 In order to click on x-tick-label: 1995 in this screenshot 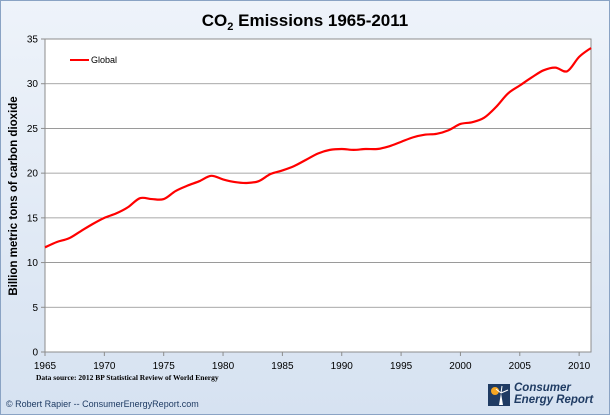, I will do `click(401, 366)`.